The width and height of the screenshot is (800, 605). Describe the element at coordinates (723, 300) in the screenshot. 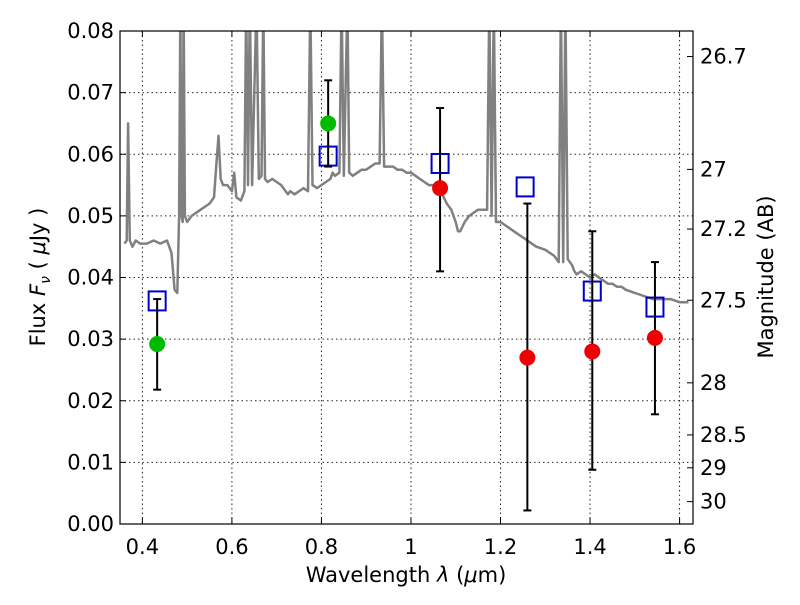

I see `y2-tick-label: 27.5` at that location.